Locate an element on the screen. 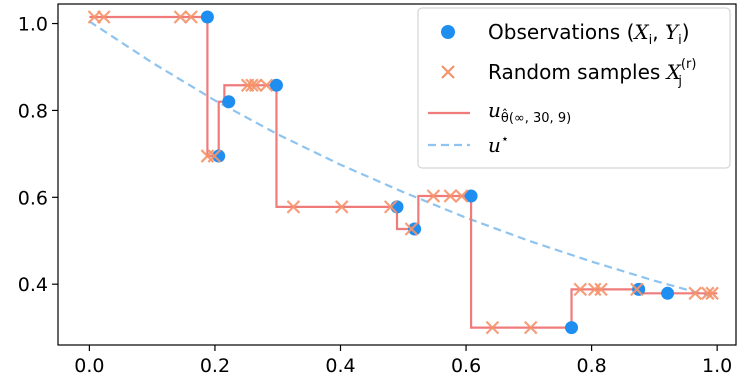 The width and height of the screenshot is (740, 383). legend-observations-sep: , is located at coordinates (658, 32).